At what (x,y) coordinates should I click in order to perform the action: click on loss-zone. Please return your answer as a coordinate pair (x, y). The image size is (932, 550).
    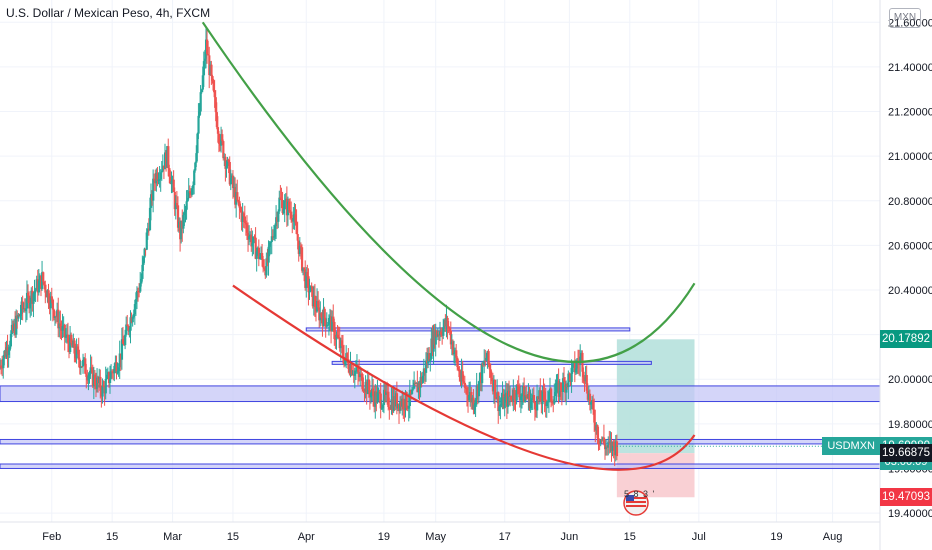
    Looking at the image, I should click on (655, 475).